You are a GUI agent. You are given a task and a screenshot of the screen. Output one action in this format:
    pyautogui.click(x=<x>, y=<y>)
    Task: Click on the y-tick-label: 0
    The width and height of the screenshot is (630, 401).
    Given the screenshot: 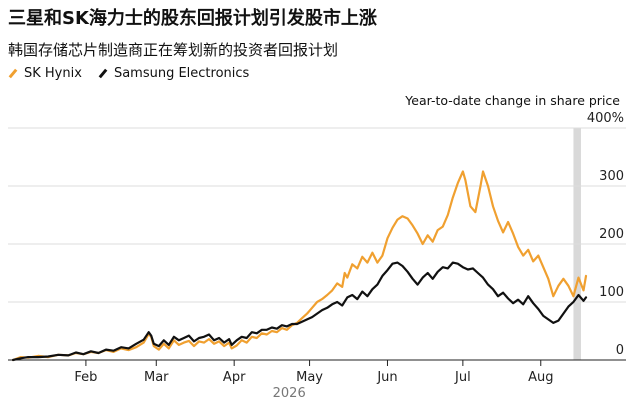 What is the action you would take?
    pyautogui.click(x=620, y=350)
    